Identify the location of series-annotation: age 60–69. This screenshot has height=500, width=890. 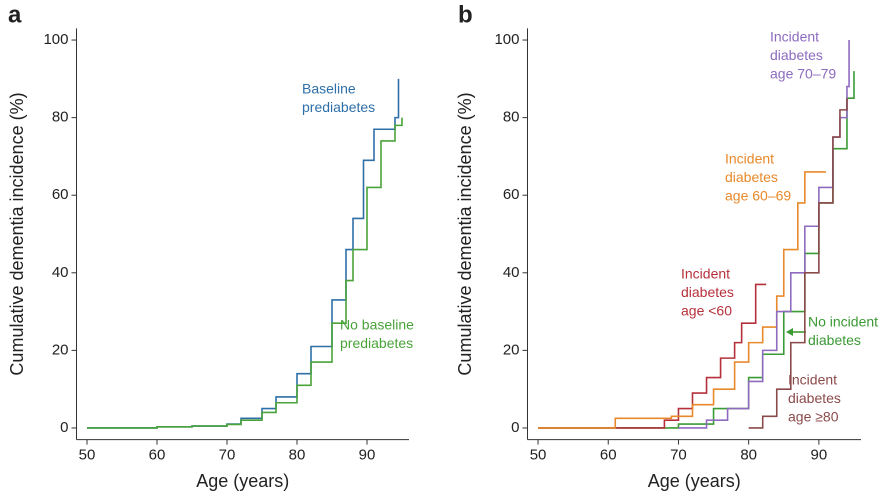
(758, 196).